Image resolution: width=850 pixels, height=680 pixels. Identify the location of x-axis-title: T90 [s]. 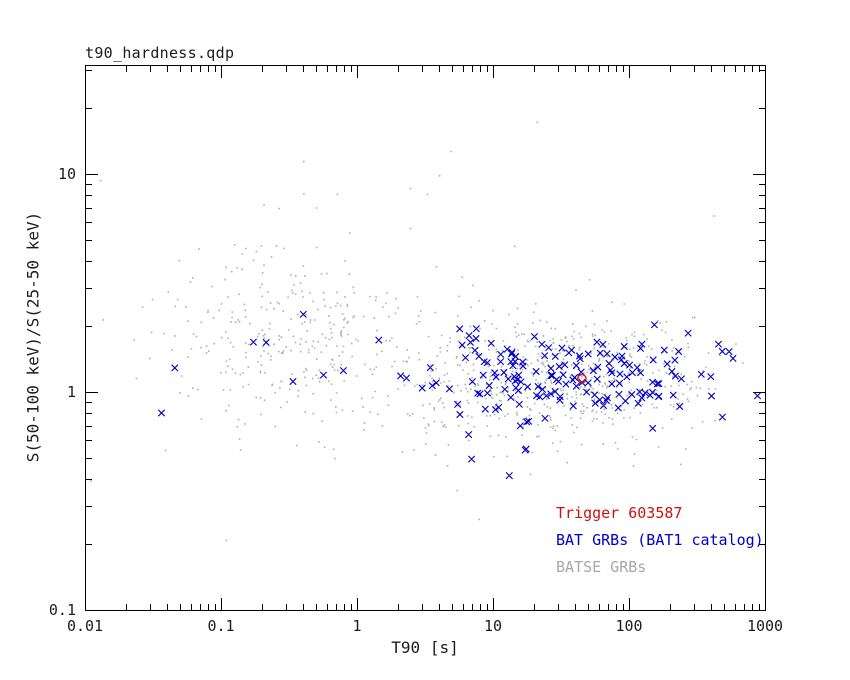
(425, 647).